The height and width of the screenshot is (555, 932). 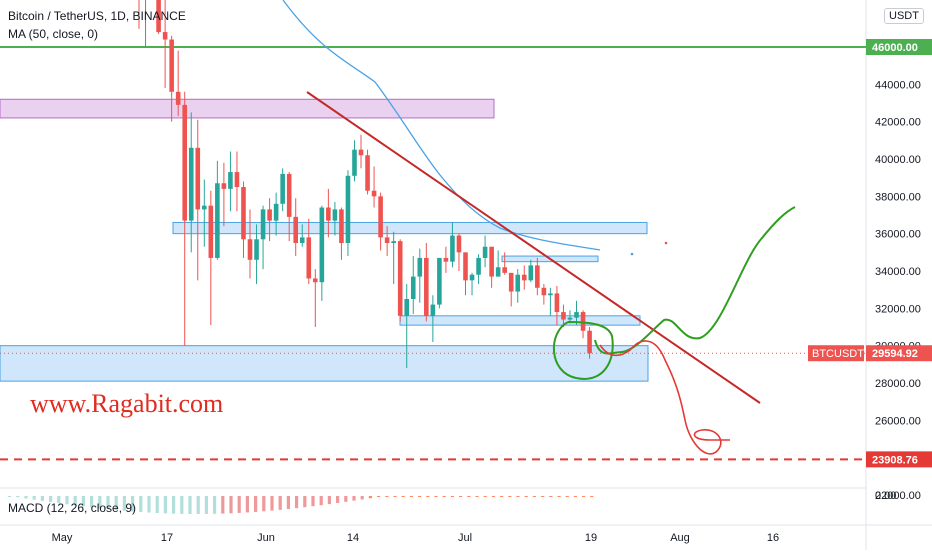 What do you see at coordinates (72, 508) in the screenshot?
I see `macd-legend: MACD (12, 26, close, 9)` at bounding box center [72, 508].